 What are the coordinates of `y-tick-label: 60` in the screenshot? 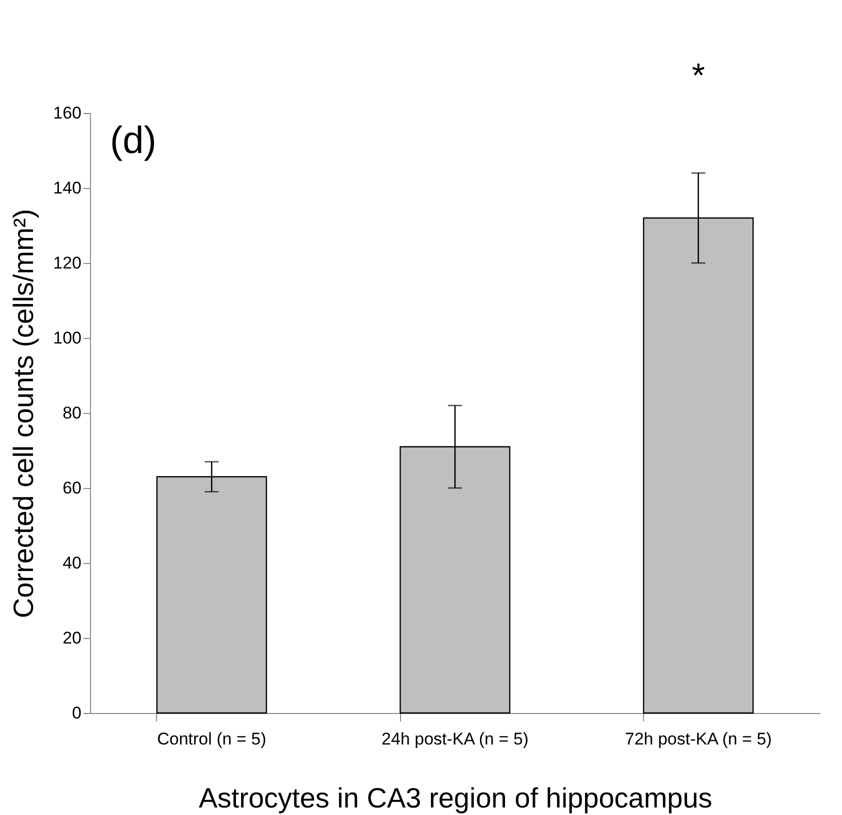 It's located at (72, 488).